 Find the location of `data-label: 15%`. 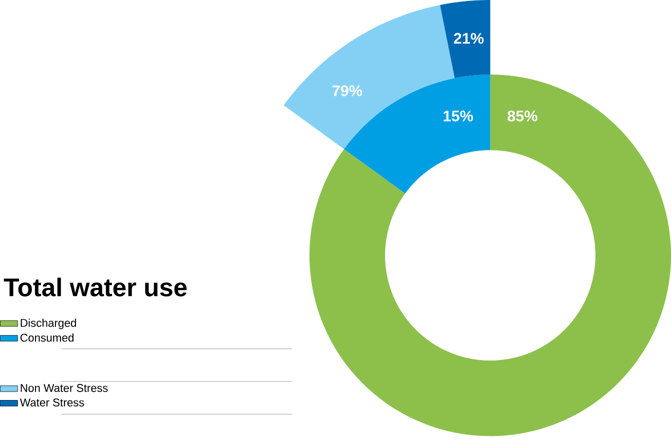

data-label: 15% is located at coordinates (458, 116).